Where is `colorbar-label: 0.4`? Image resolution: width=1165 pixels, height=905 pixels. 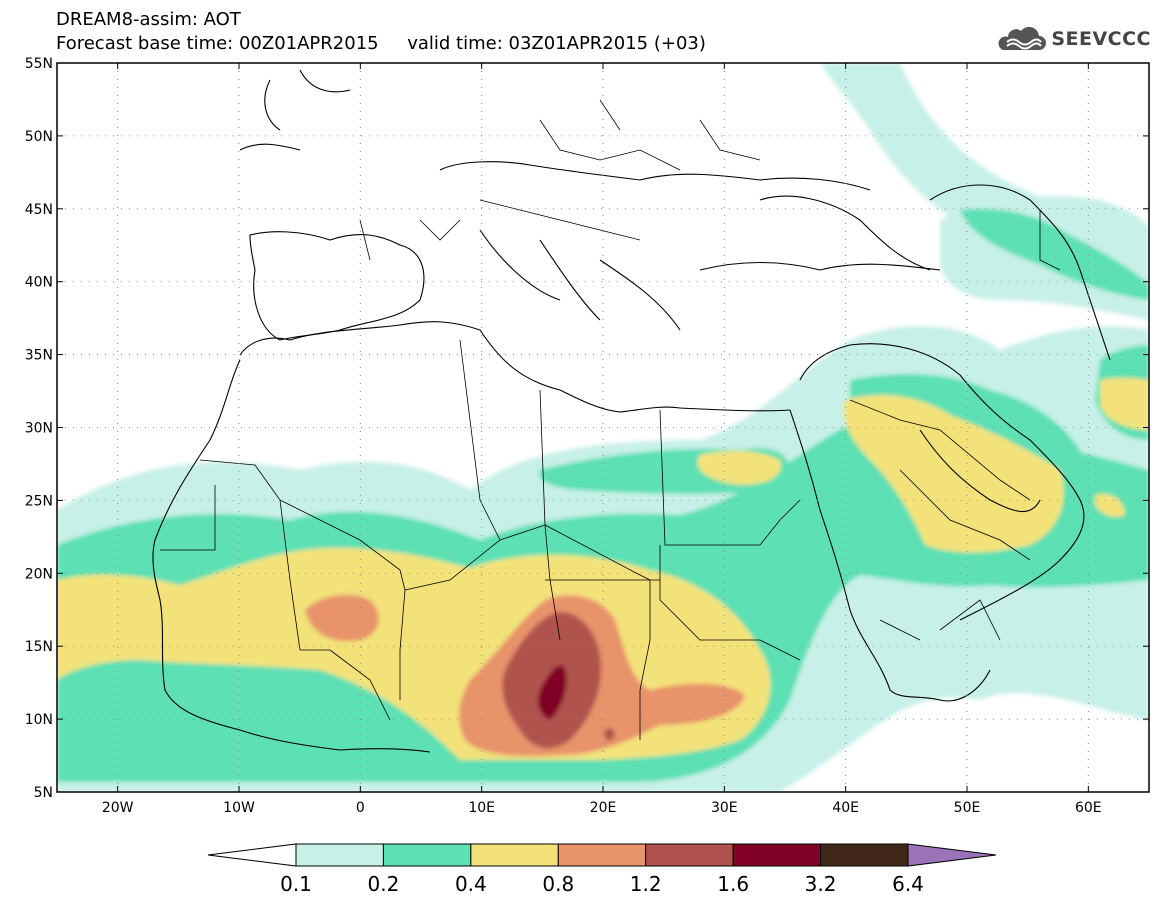
colorbar-label: 0.4 is located at coordinates (471, 884).